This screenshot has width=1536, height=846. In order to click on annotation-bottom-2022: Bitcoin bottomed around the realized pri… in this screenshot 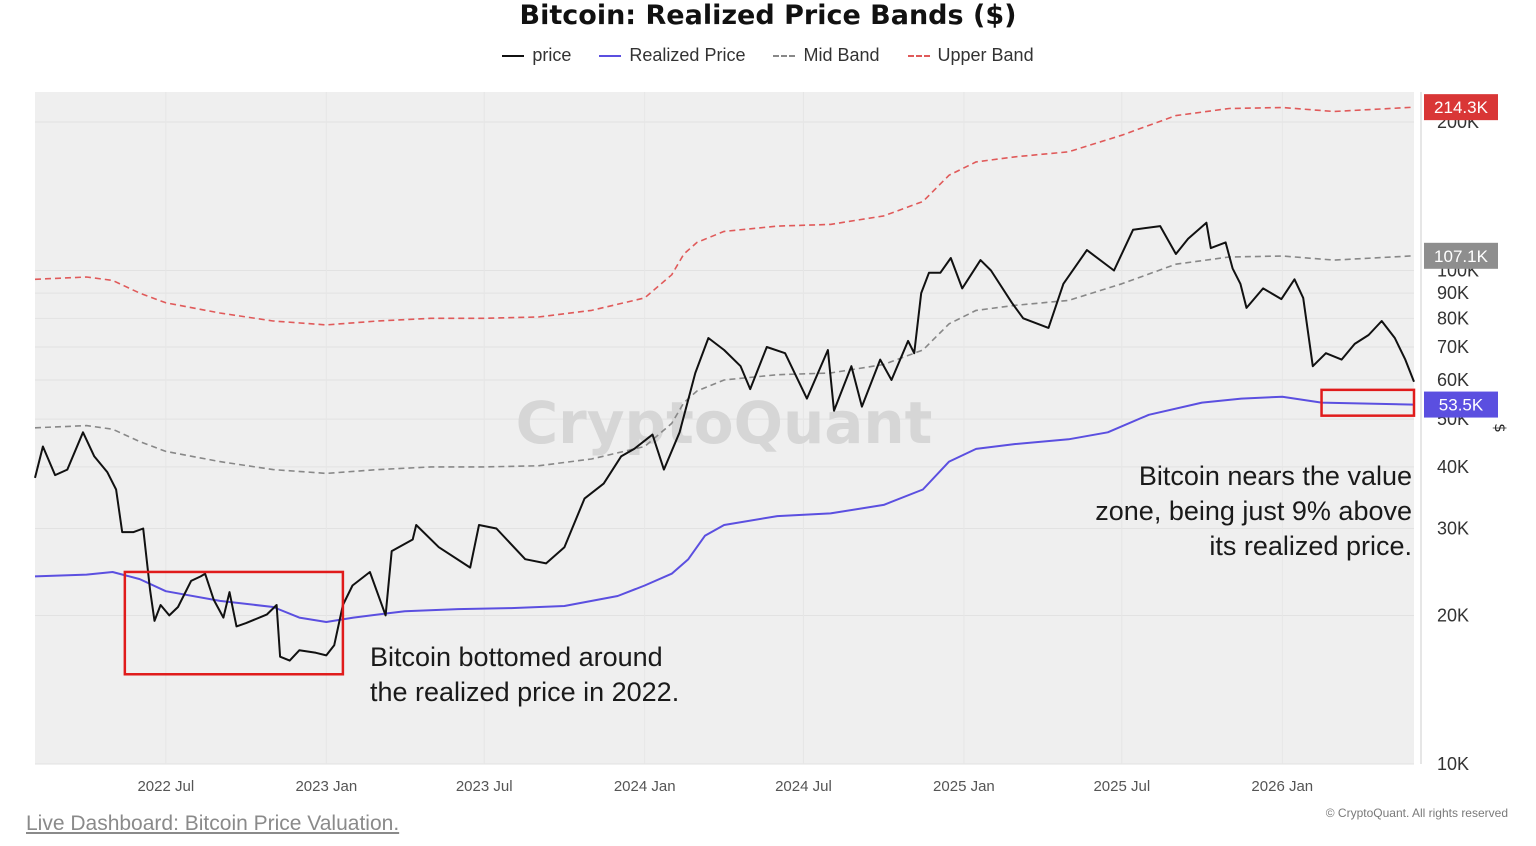, I will do `click(524, 675)`.